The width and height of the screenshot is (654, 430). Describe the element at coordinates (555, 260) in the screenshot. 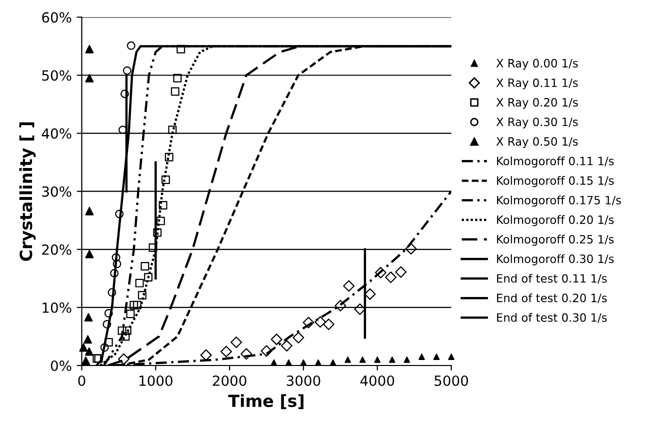

I see `legend-label: Kolmogoroff 0.30 1/s` at that location.